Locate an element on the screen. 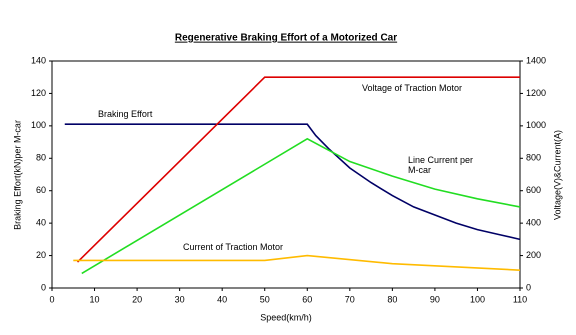  y2-tick-label: 200 is located at coordinates (533, 255).